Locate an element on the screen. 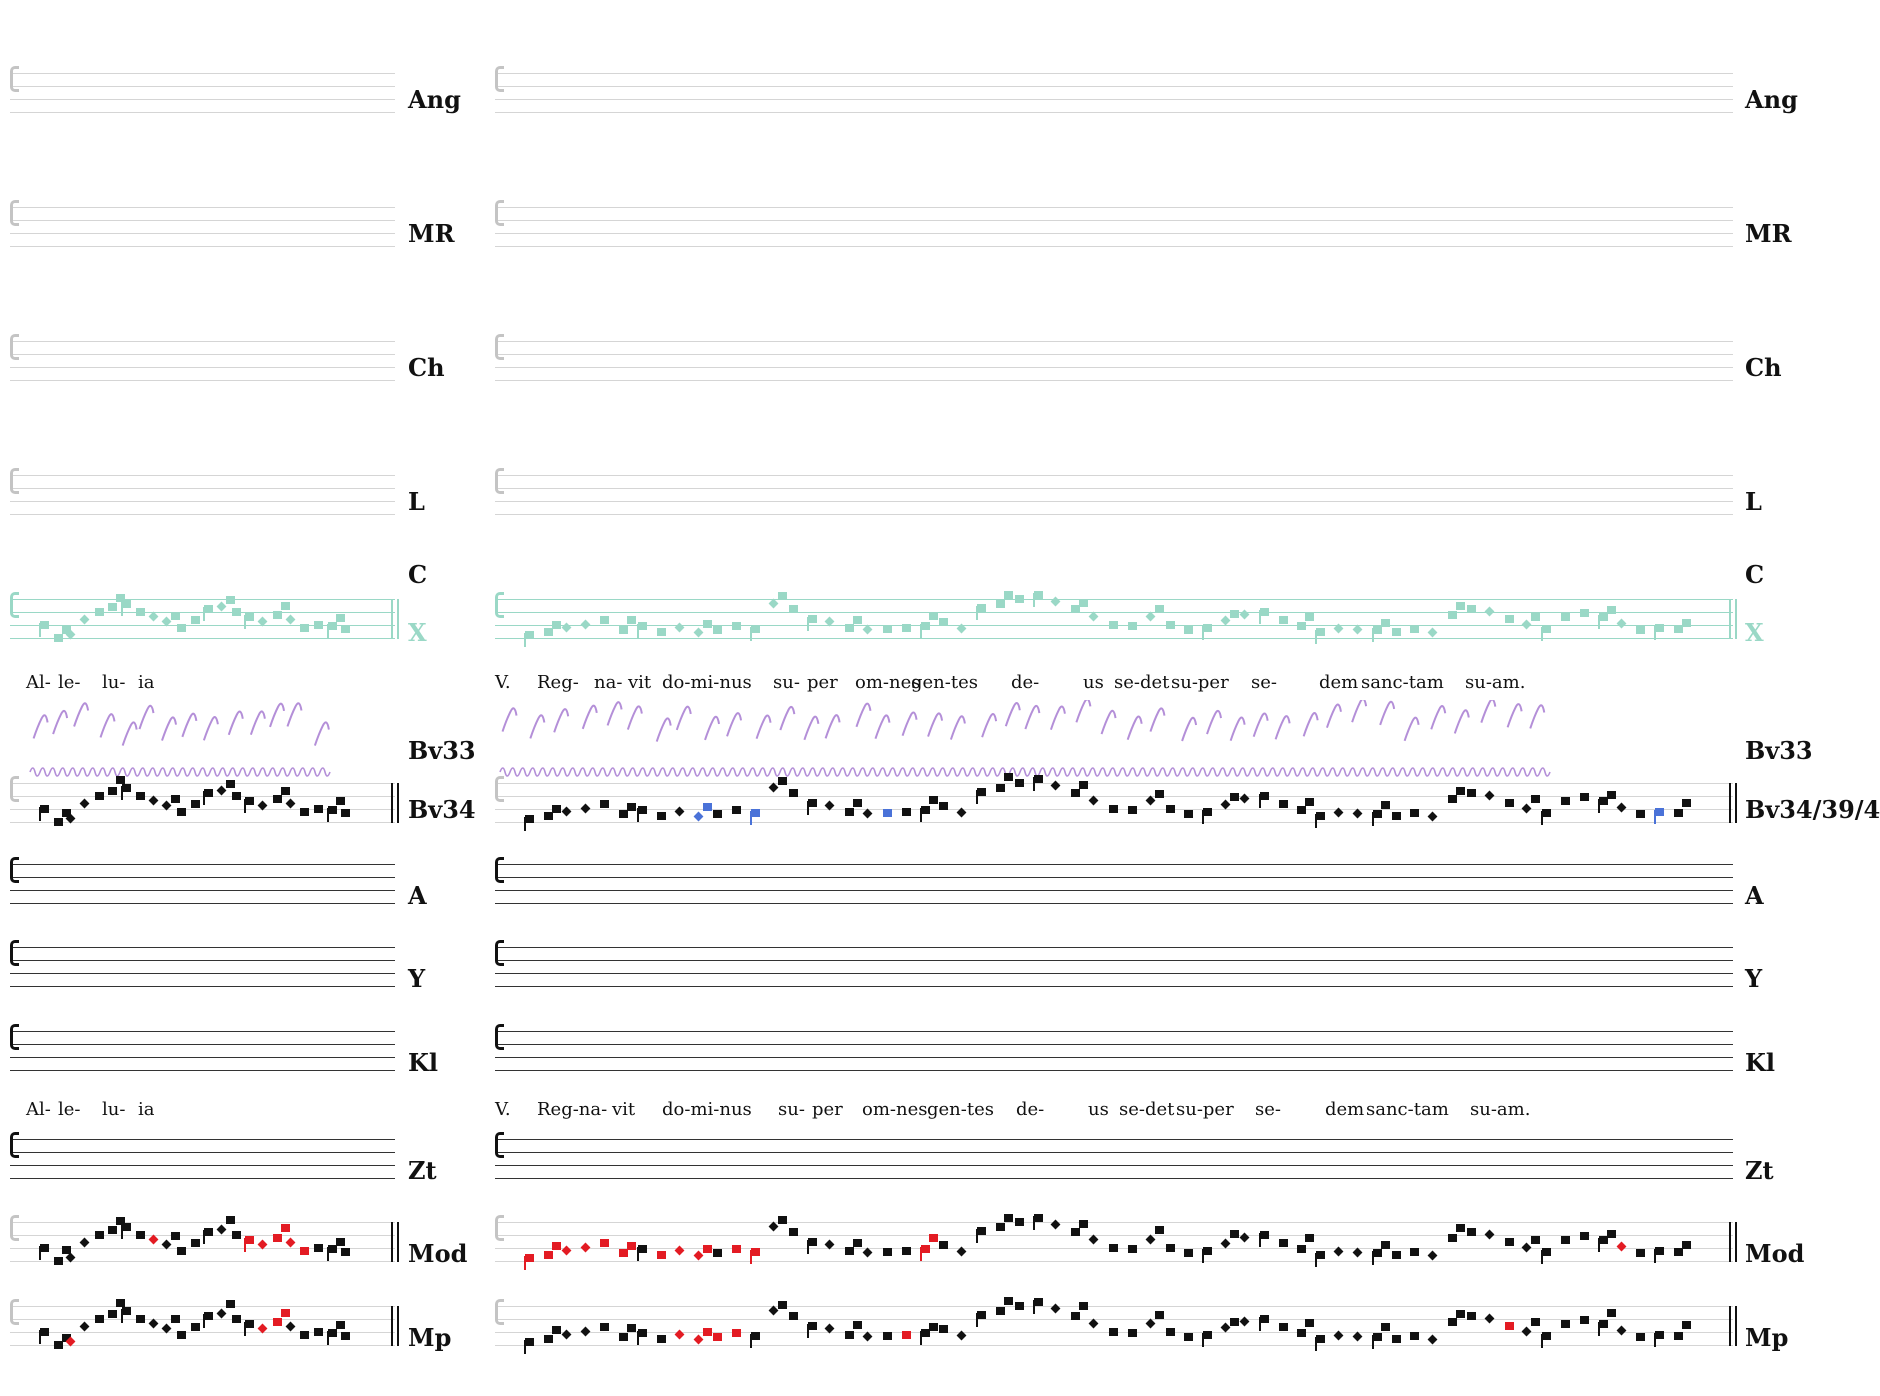 The image size is (1880, 1396). lyric-syllable: vit is located at coordinates (624, 1109).